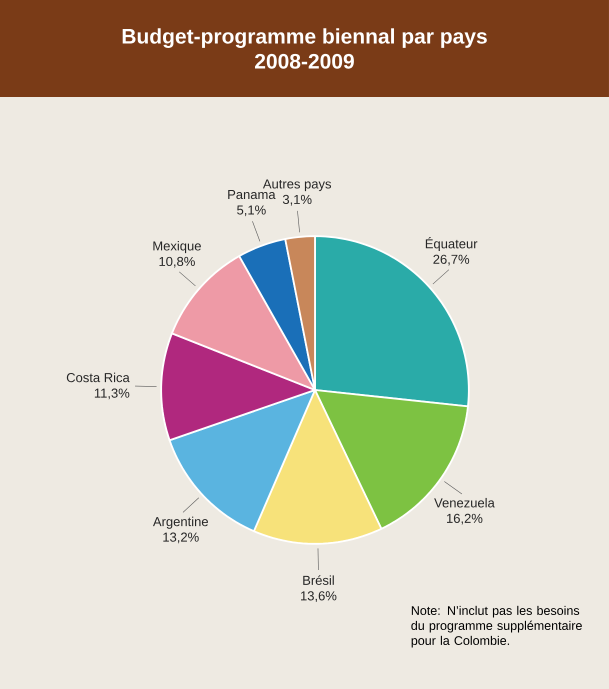 The width and height of the screenshot is (609, 689). What do you see at coordinates (98, 377) in the screenshot?
I see `slice-label: Costa Rica` at bounding box center [98, 377].